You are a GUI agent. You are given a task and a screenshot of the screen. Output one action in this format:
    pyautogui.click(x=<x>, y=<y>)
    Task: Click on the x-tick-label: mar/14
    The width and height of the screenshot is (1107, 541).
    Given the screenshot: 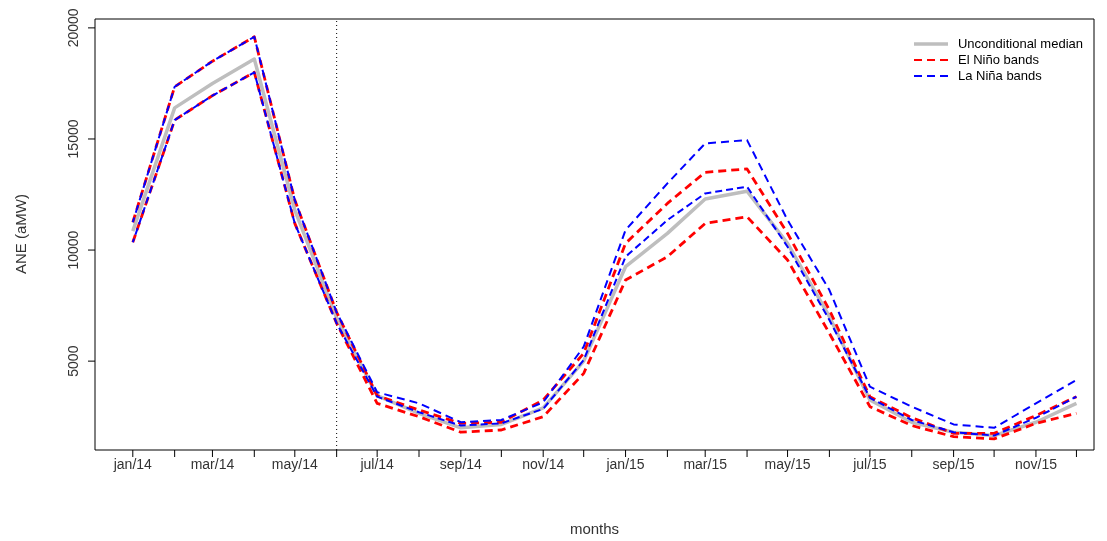 What is the action you would take?
    pyautogui.click(x=212, y=463)
    